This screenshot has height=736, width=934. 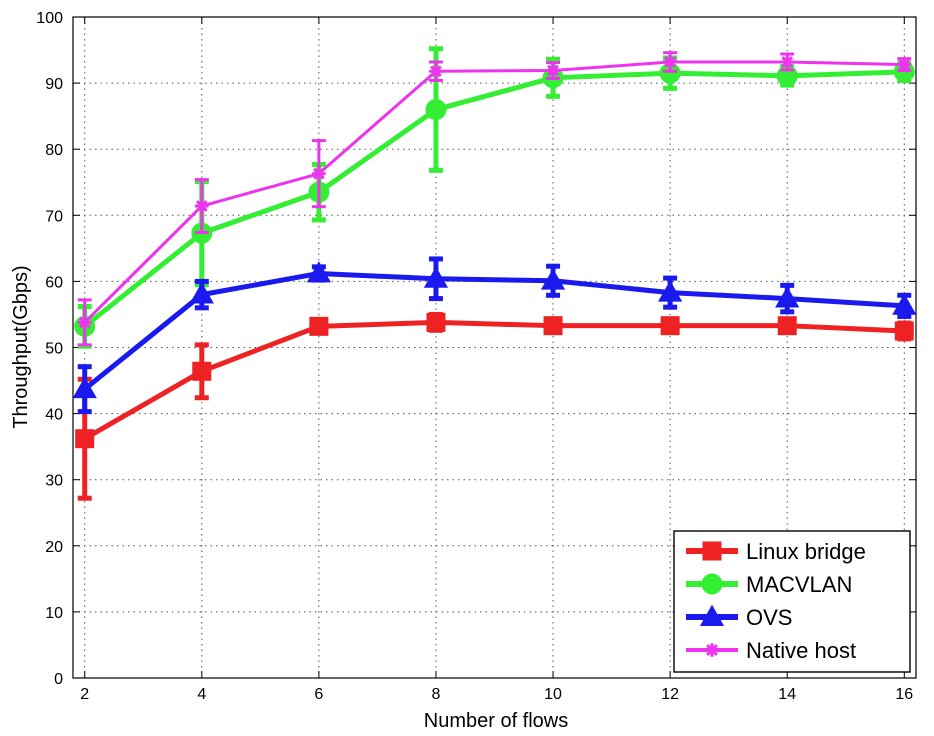 I want to click on y-tick-label: 20, so click(x=54, y=547).